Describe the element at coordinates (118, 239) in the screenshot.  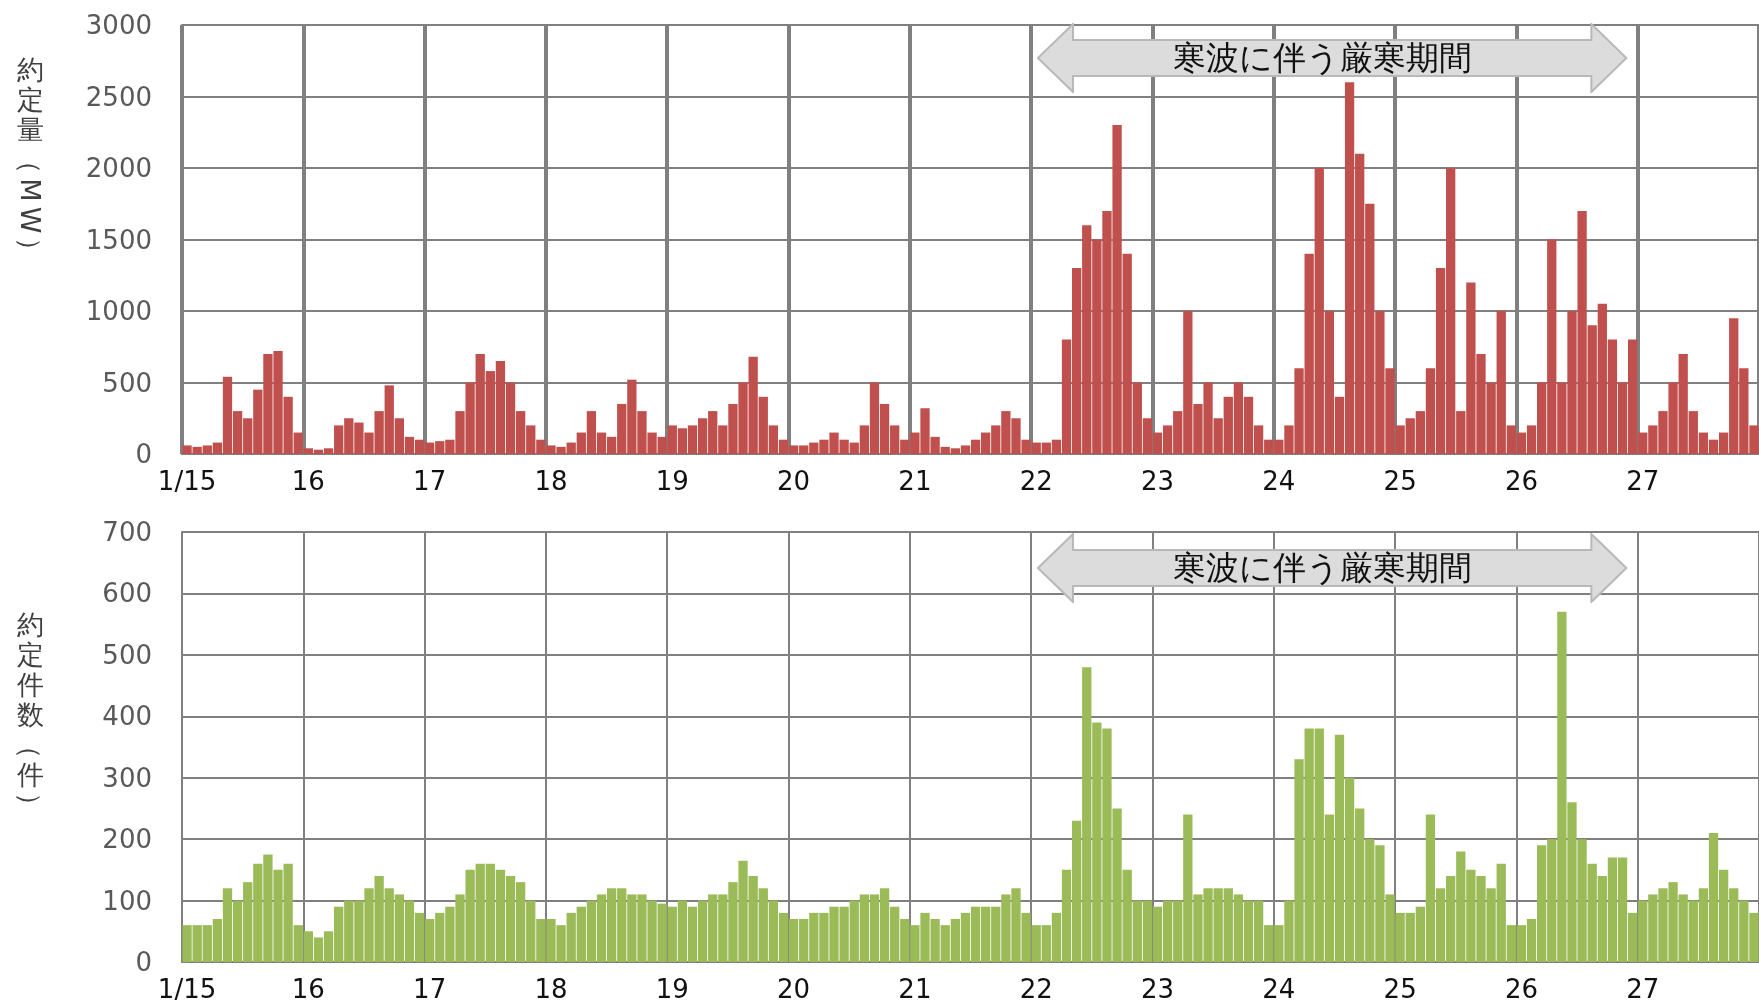
I see `y-tick-label: 1500` at that location.